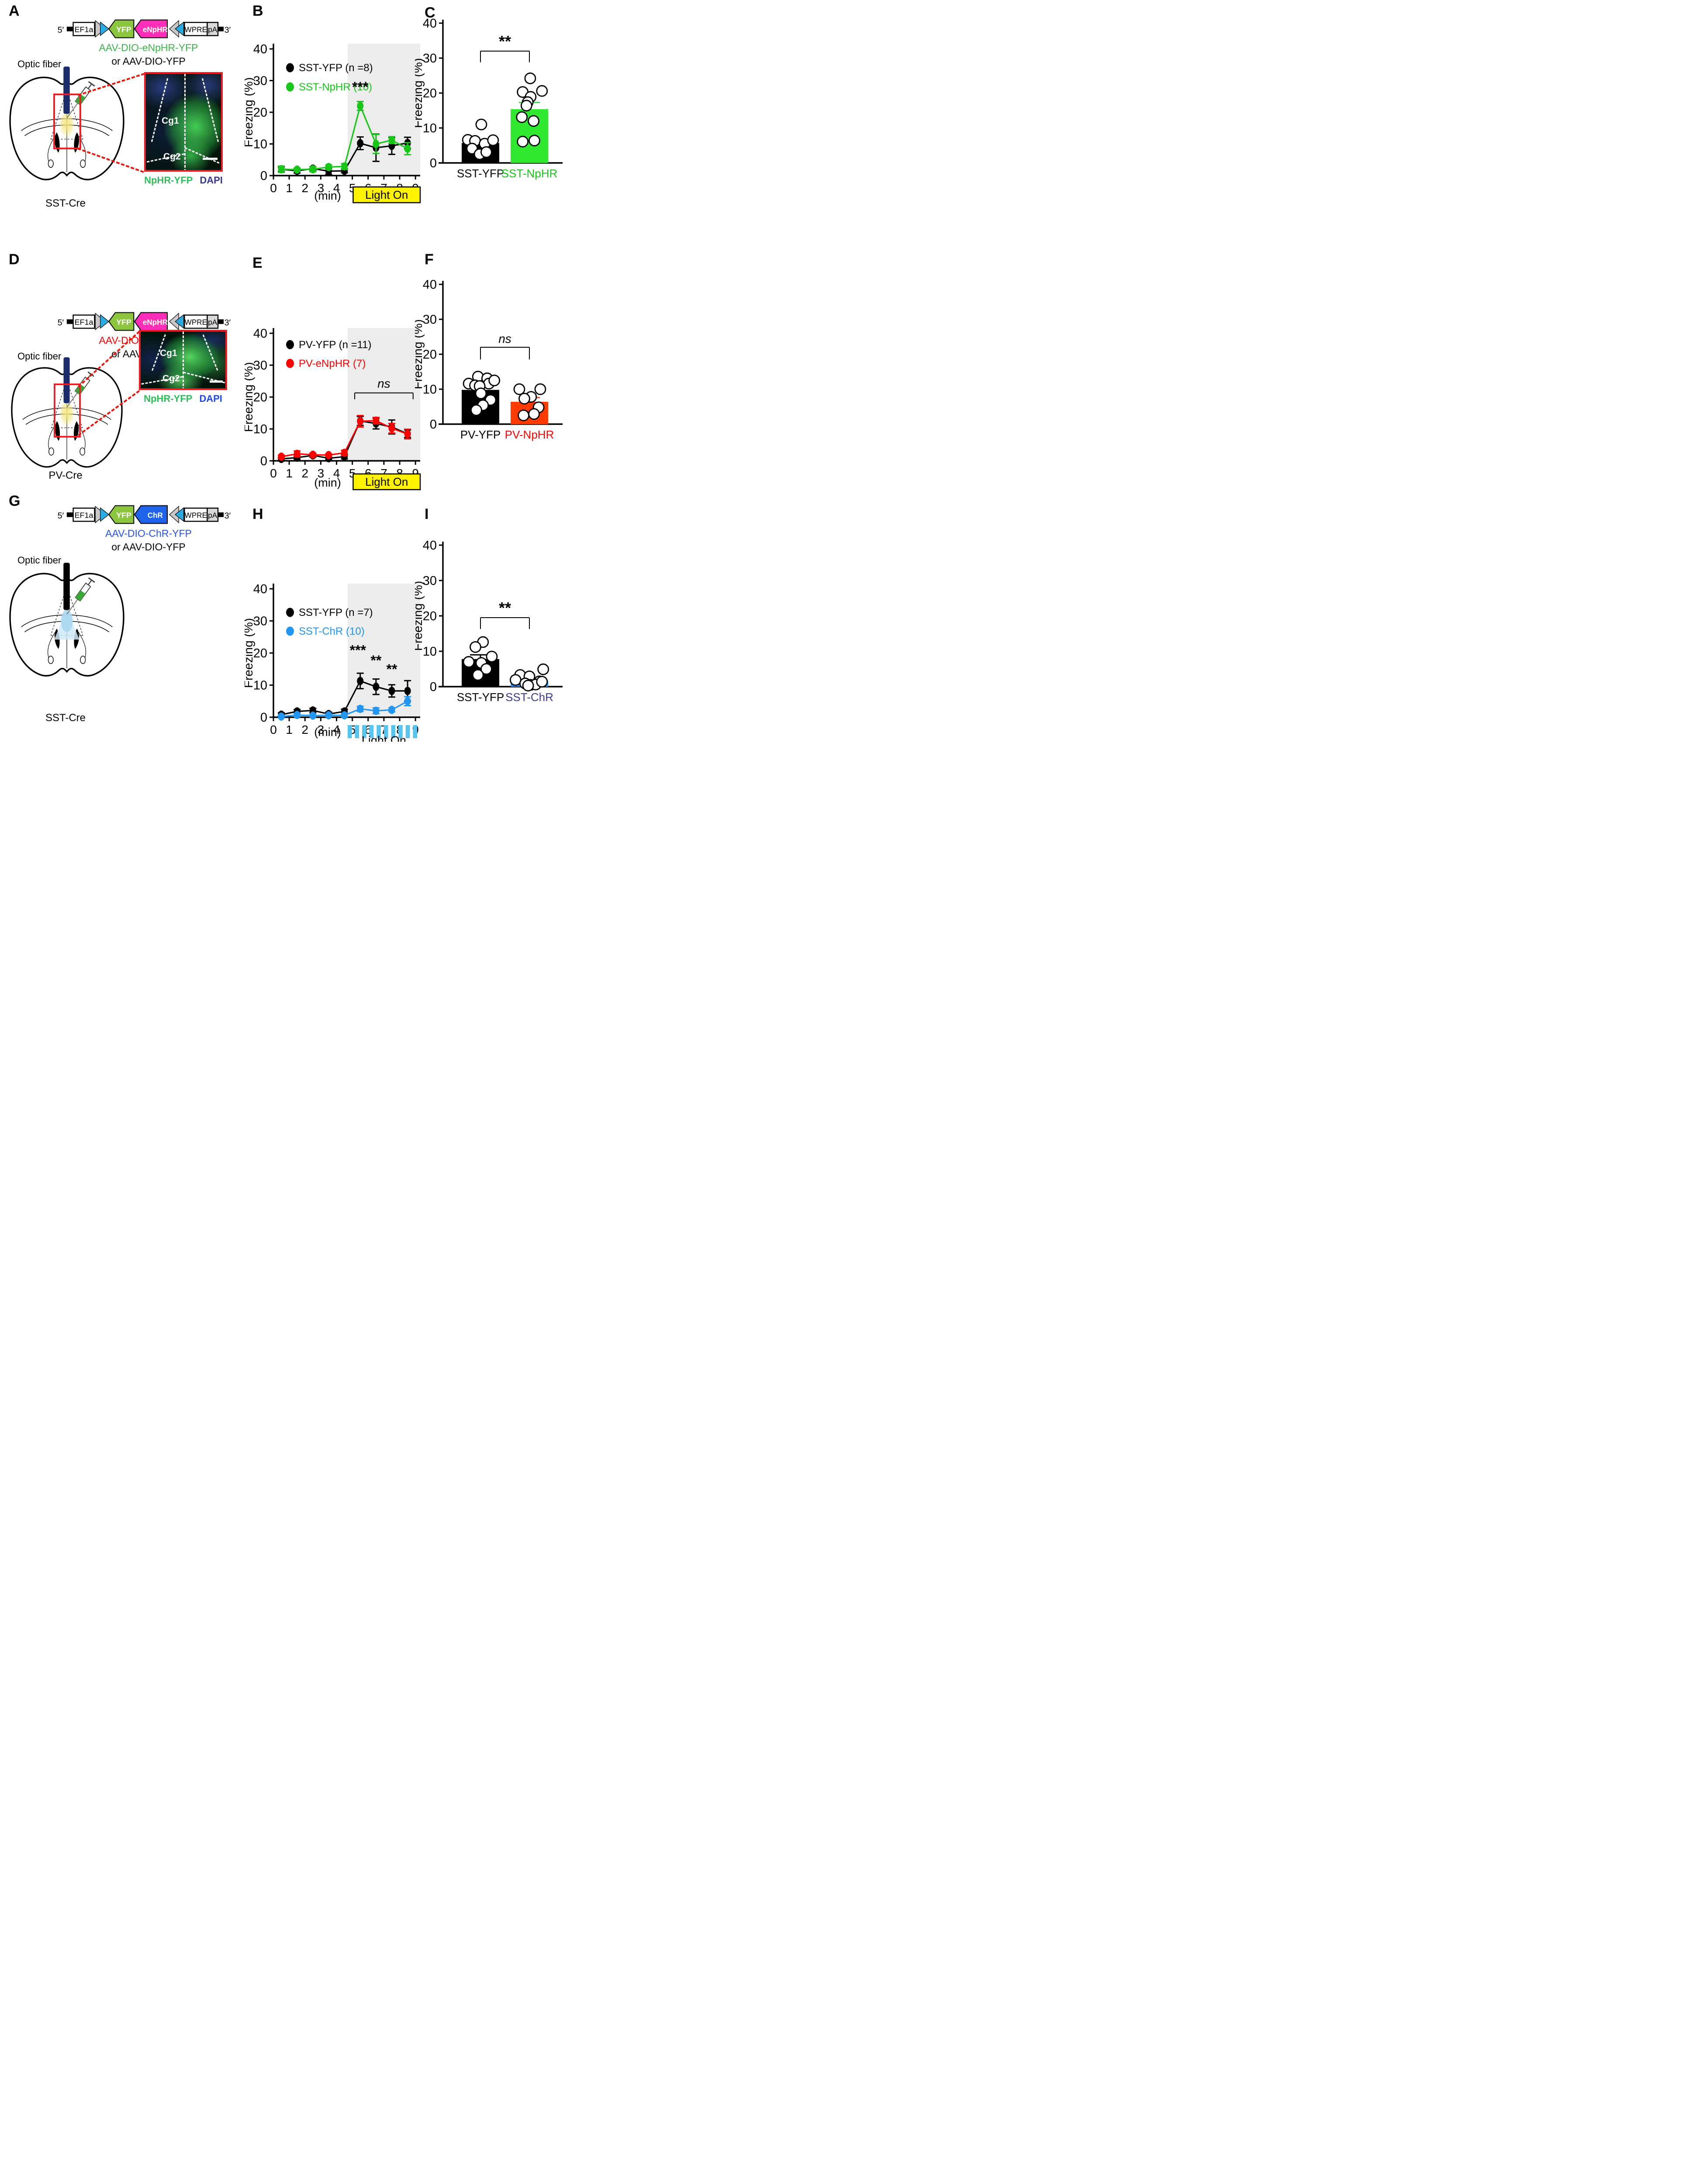 The height and width of the screenshot is (2184, 1693). What do you see at coordinates (144, 322) in the screenshot?
I see `aav-construct-diagram-d: 5′ EF1a YFP eNpHR WPRE pA 3′` at bounding box center [144, 322].